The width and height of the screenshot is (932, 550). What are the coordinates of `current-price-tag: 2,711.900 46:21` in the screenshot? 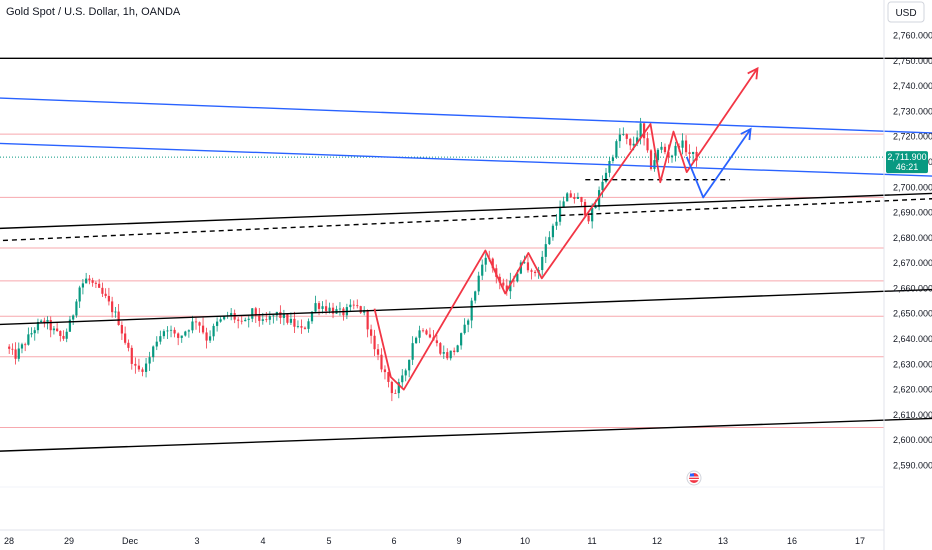 It's located at (907, 162).